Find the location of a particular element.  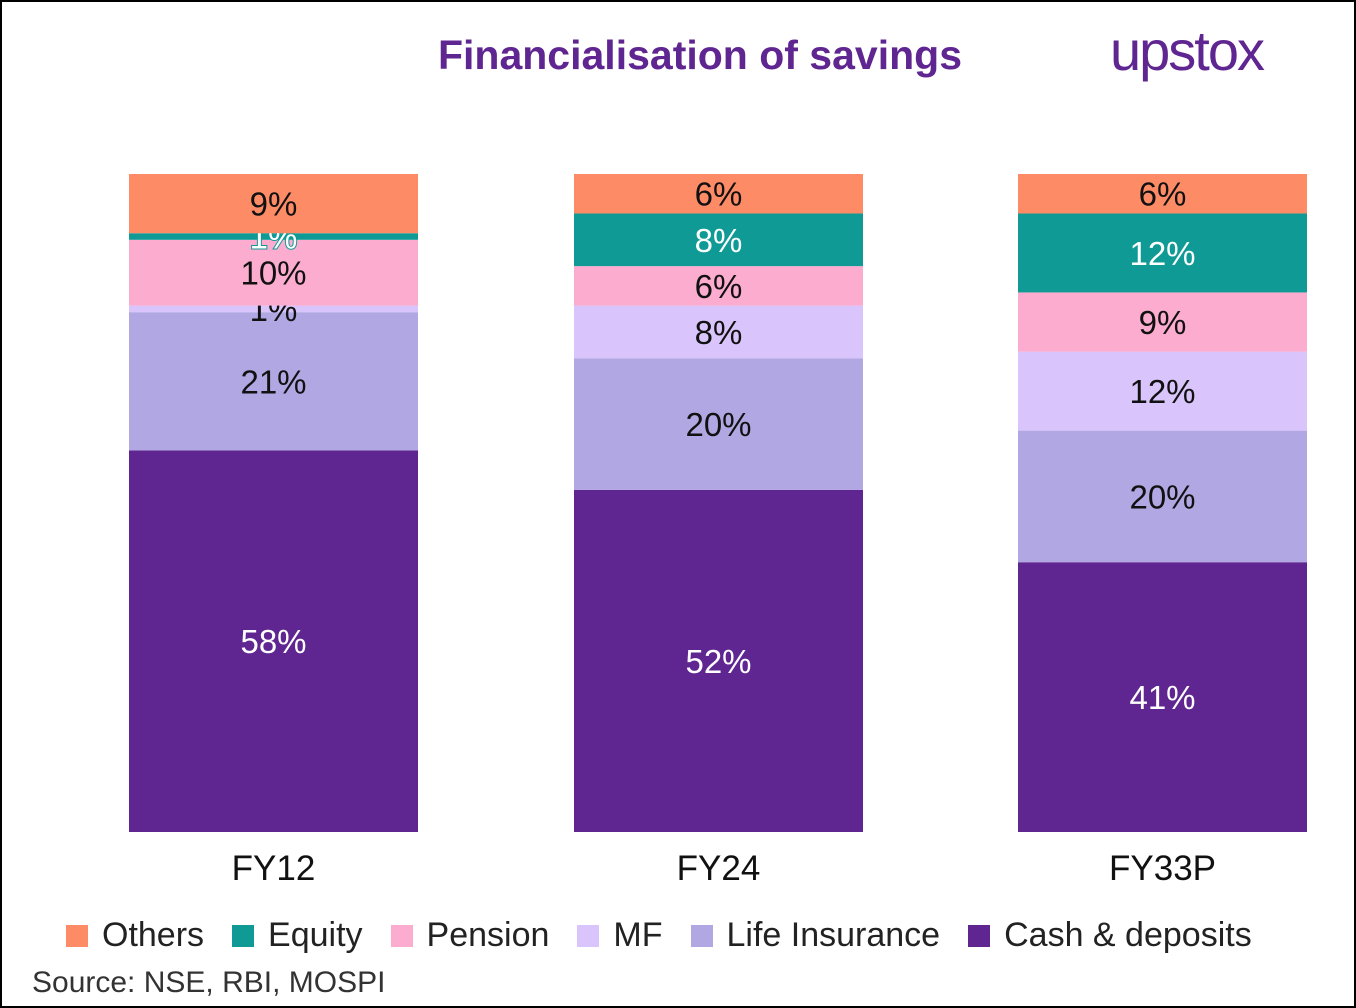

bar-segment-fy12-cash-and-deposits is located at coordinates (273, 641).